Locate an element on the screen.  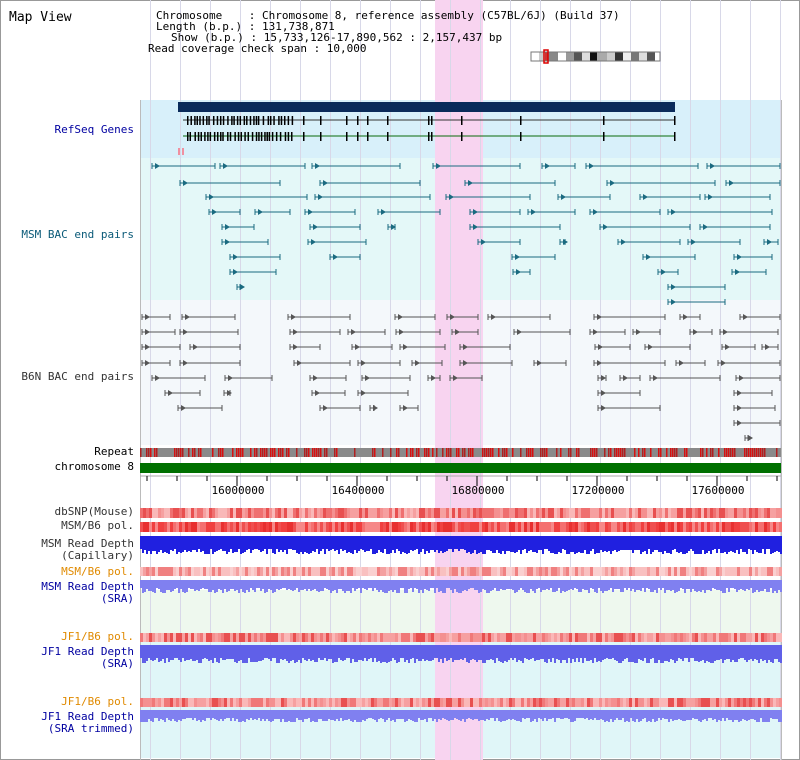
track-label-msm-depth-sra: MSM Read Depth is located at coordinates (87, 586).